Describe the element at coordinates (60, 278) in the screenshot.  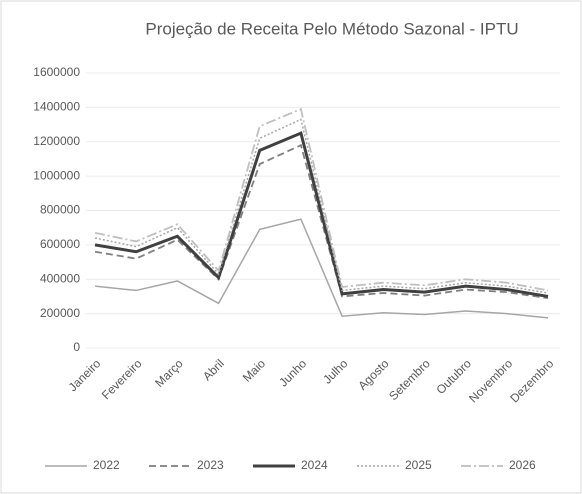
I see `y-tick-label: 400000` at that location.